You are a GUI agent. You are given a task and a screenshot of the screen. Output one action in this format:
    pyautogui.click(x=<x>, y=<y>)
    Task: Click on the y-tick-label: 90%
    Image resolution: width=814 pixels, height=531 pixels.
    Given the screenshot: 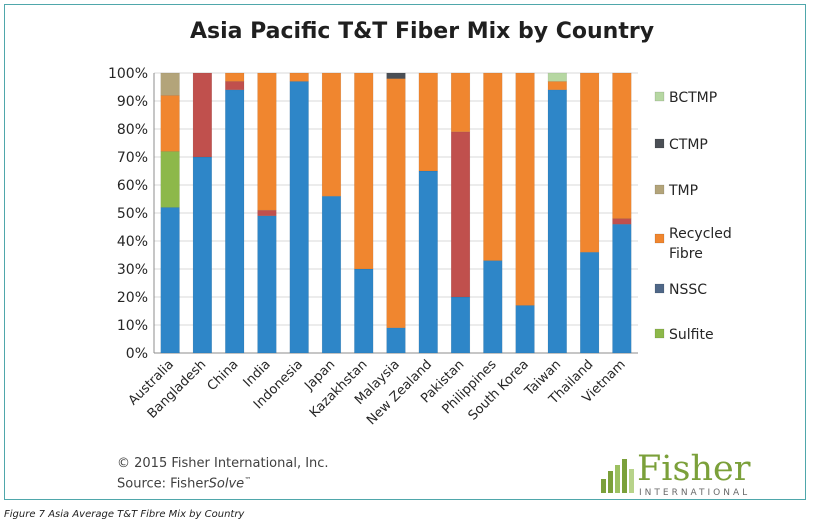 What is the action you would take?
    pyautogui.click(x=132, y=102)
    